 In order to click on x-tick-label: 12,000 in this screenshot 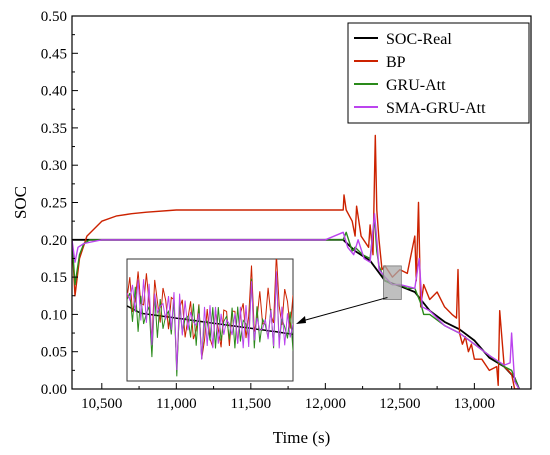, I will do `click(325, 404)`.